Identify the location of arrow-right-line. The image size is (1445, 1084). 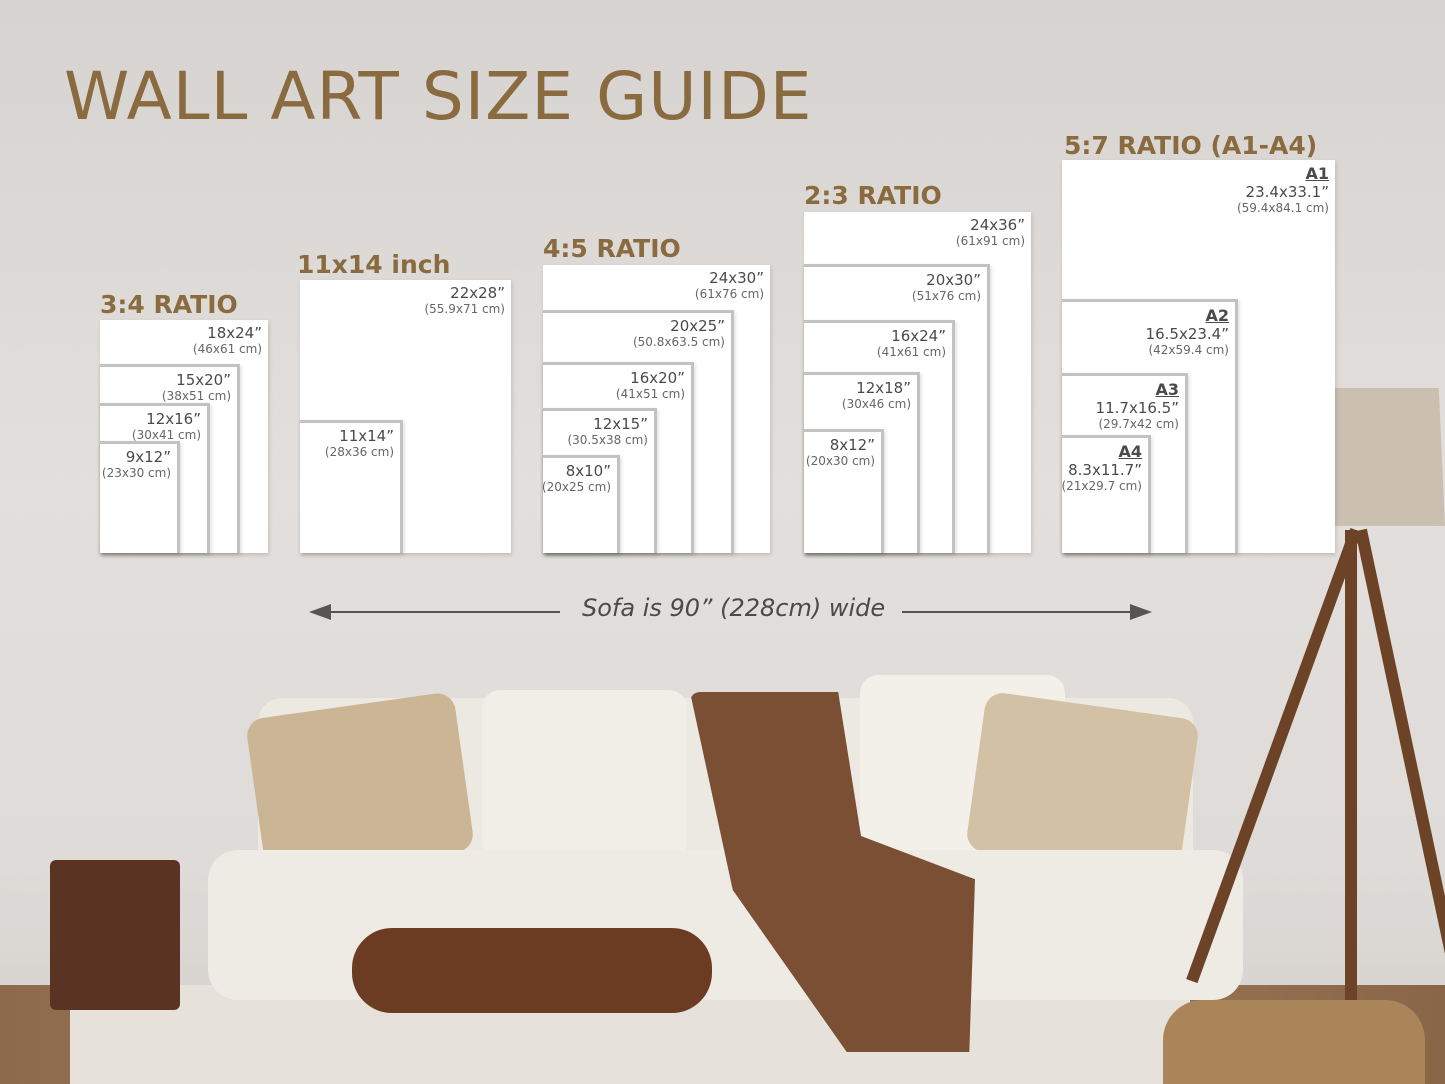
(1020, 612).